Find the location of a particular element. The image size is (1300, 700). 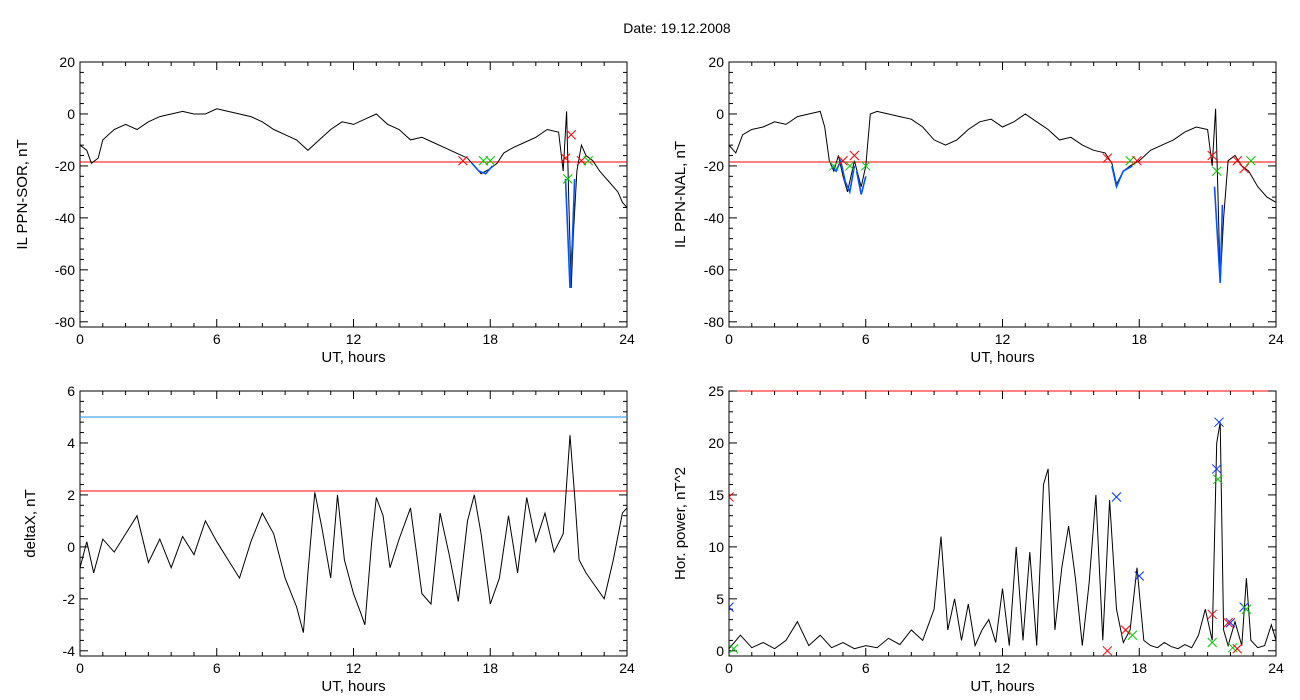

y-axis-label: IL PPN-NAL, nT is located at coordinates (680, 194).